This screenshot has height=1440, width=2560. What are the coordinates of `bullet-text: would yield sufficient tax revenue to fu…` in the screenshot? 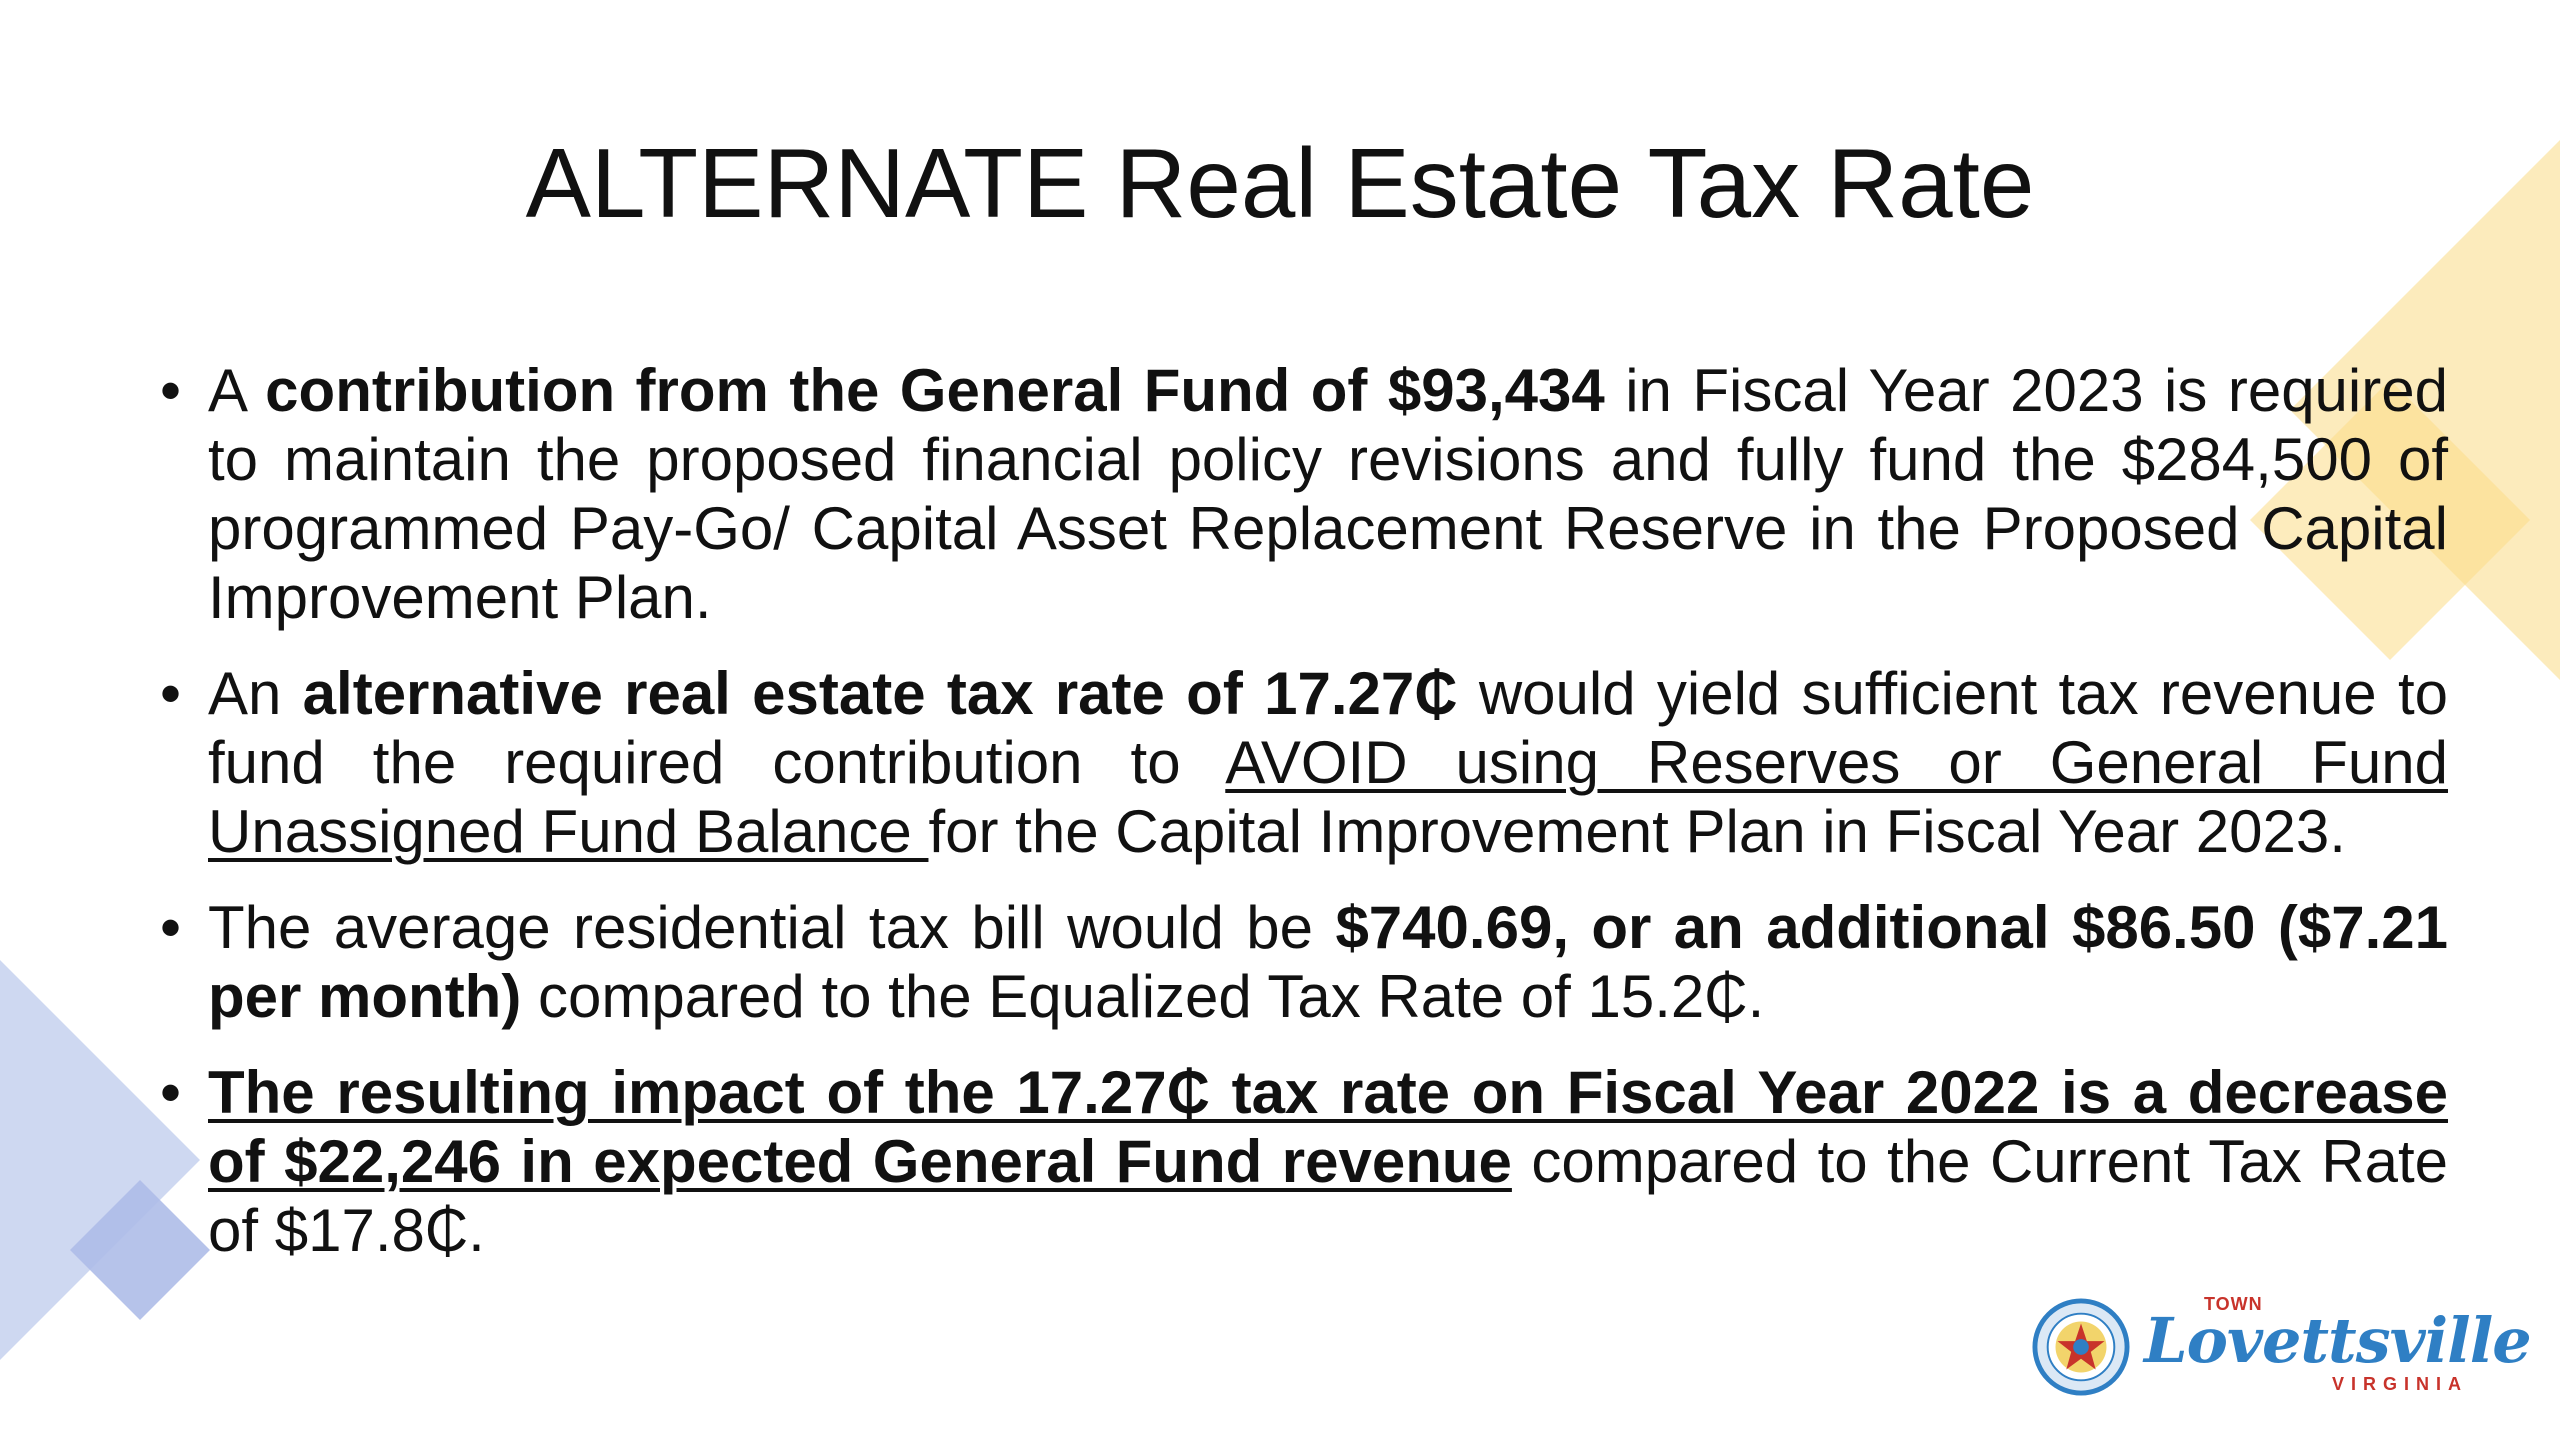 It's located at (1328, 728).